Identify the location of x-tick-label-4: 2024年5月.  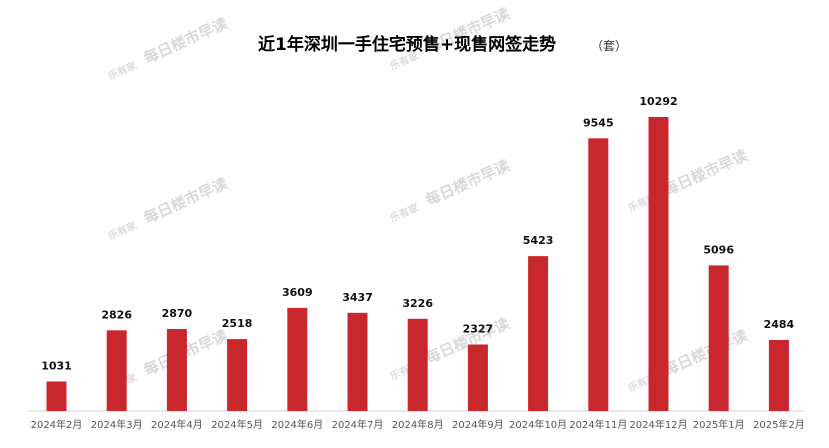
(237, 424).